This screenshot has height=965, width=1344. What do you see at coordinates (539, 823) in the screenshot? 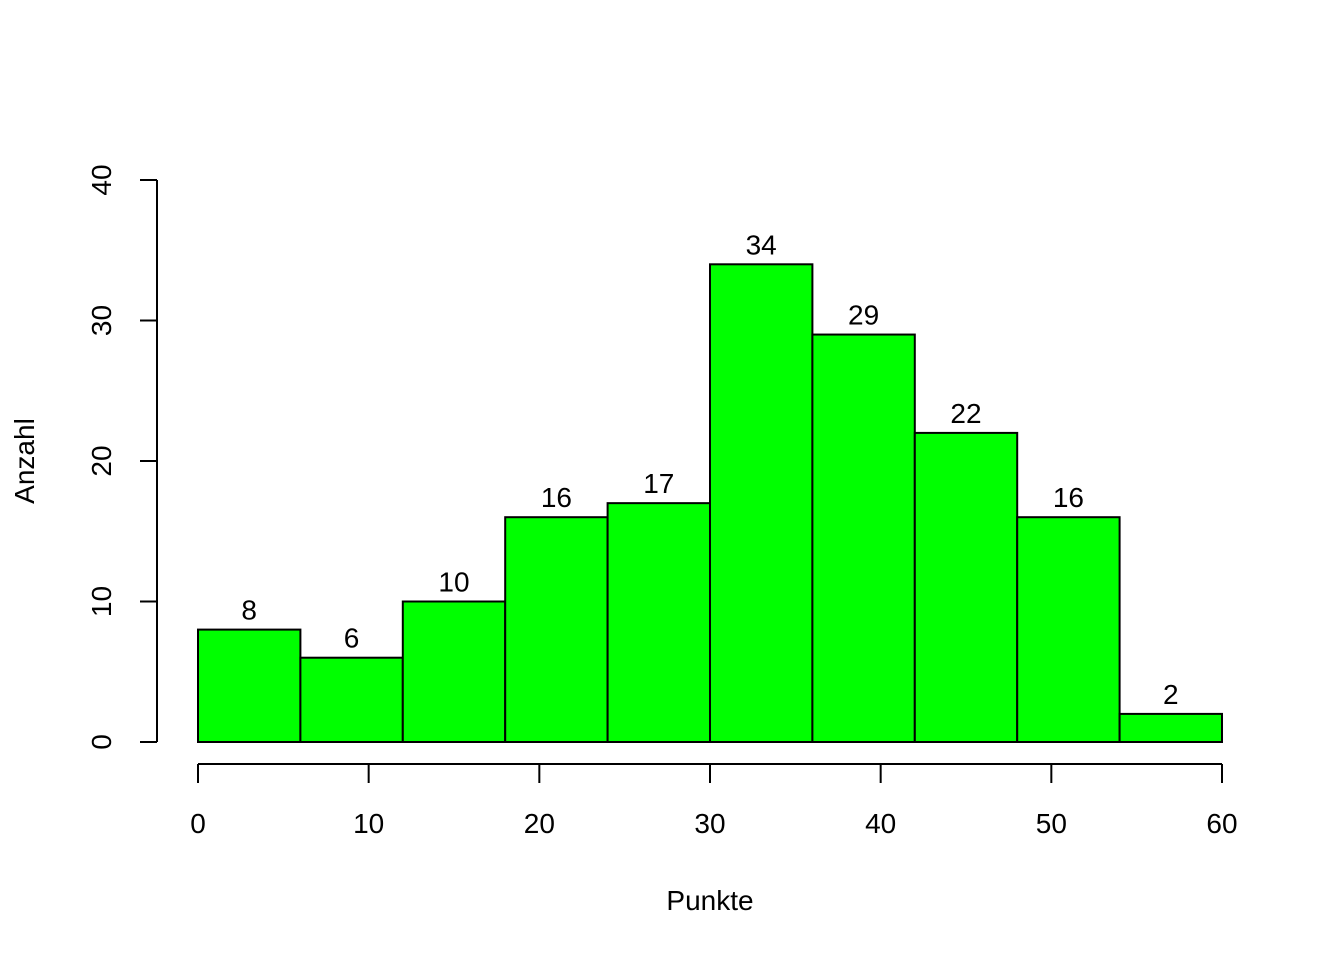
I see `x-tick-label: 20` at bounding box center [539, 823].